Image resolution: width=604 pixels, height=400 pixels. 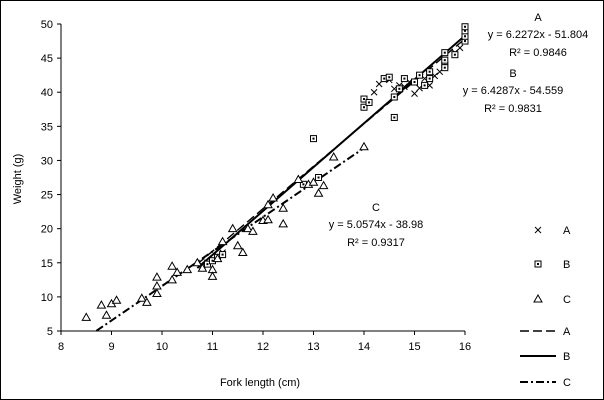 What do you see at coordinates (545, 332) in the screenshot?
I see `legend-item-line-a: A` at bounding box center [545, 332].